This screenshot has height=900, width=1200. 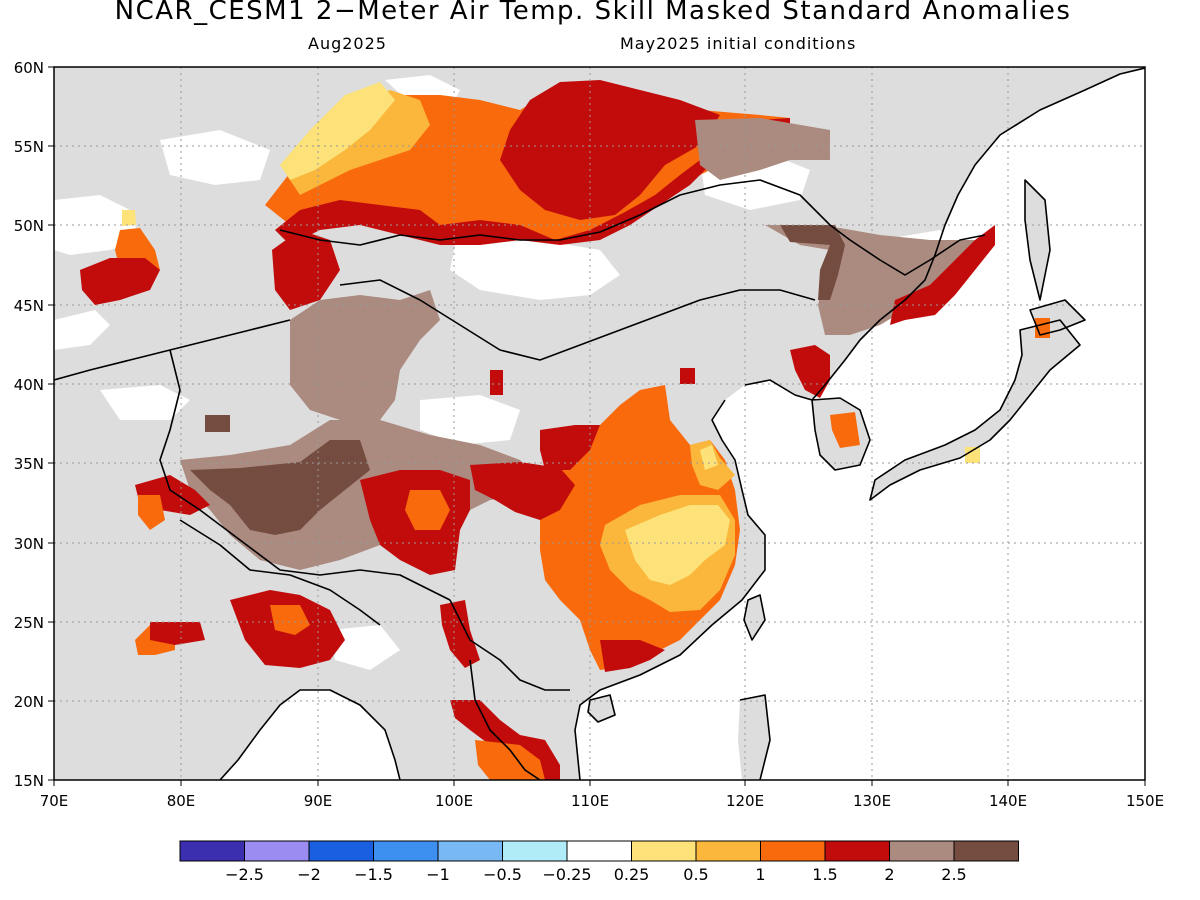 What do you see at coordinates (505, 719) in the screenshot?
I see `indochina-border` at bounding box center [505, 719].